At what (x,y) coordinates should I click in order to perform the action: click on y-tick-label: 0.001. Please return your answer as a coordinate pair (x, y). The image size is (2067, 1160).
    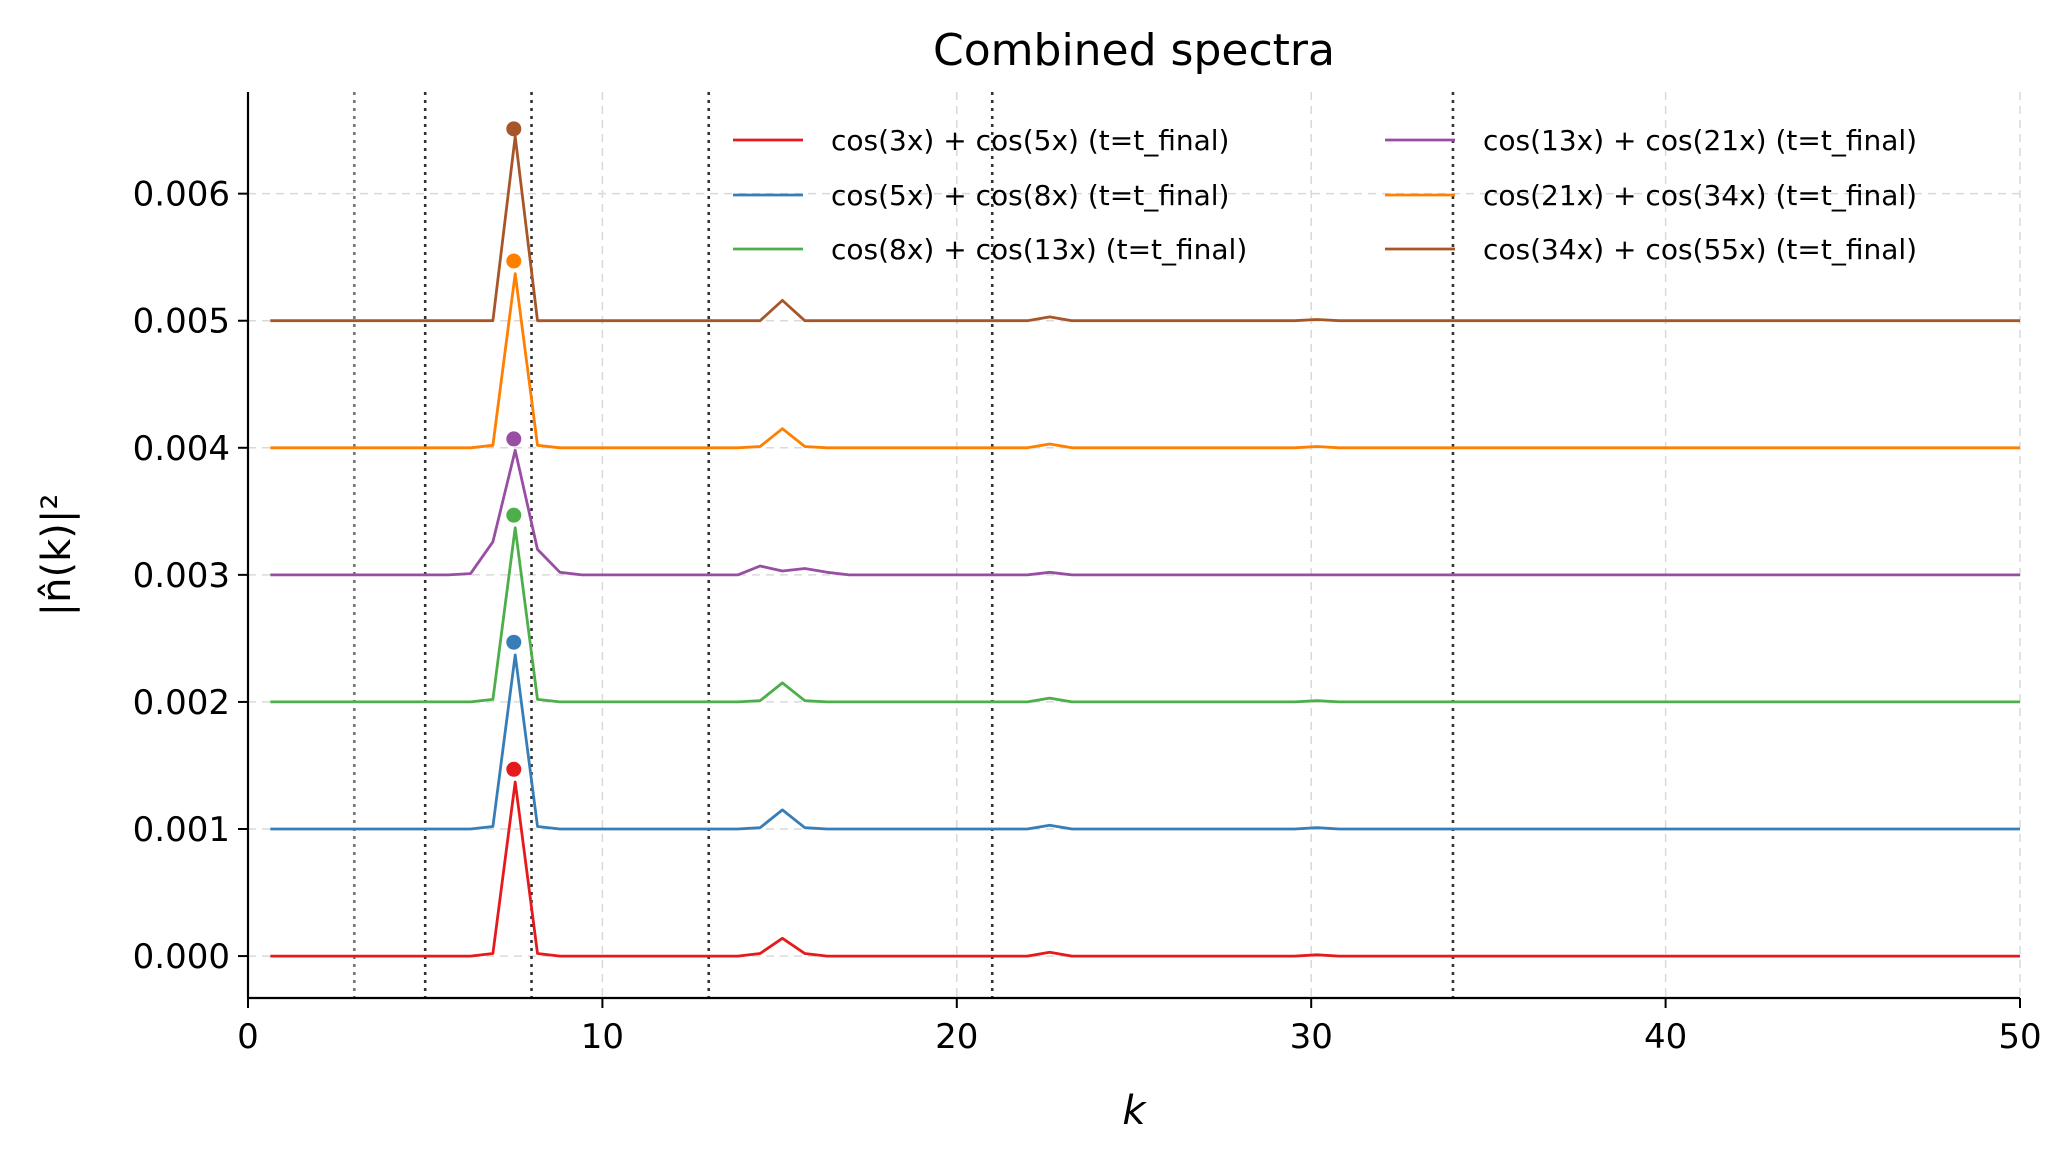
    Looking at the image, I should click on (181, 830).